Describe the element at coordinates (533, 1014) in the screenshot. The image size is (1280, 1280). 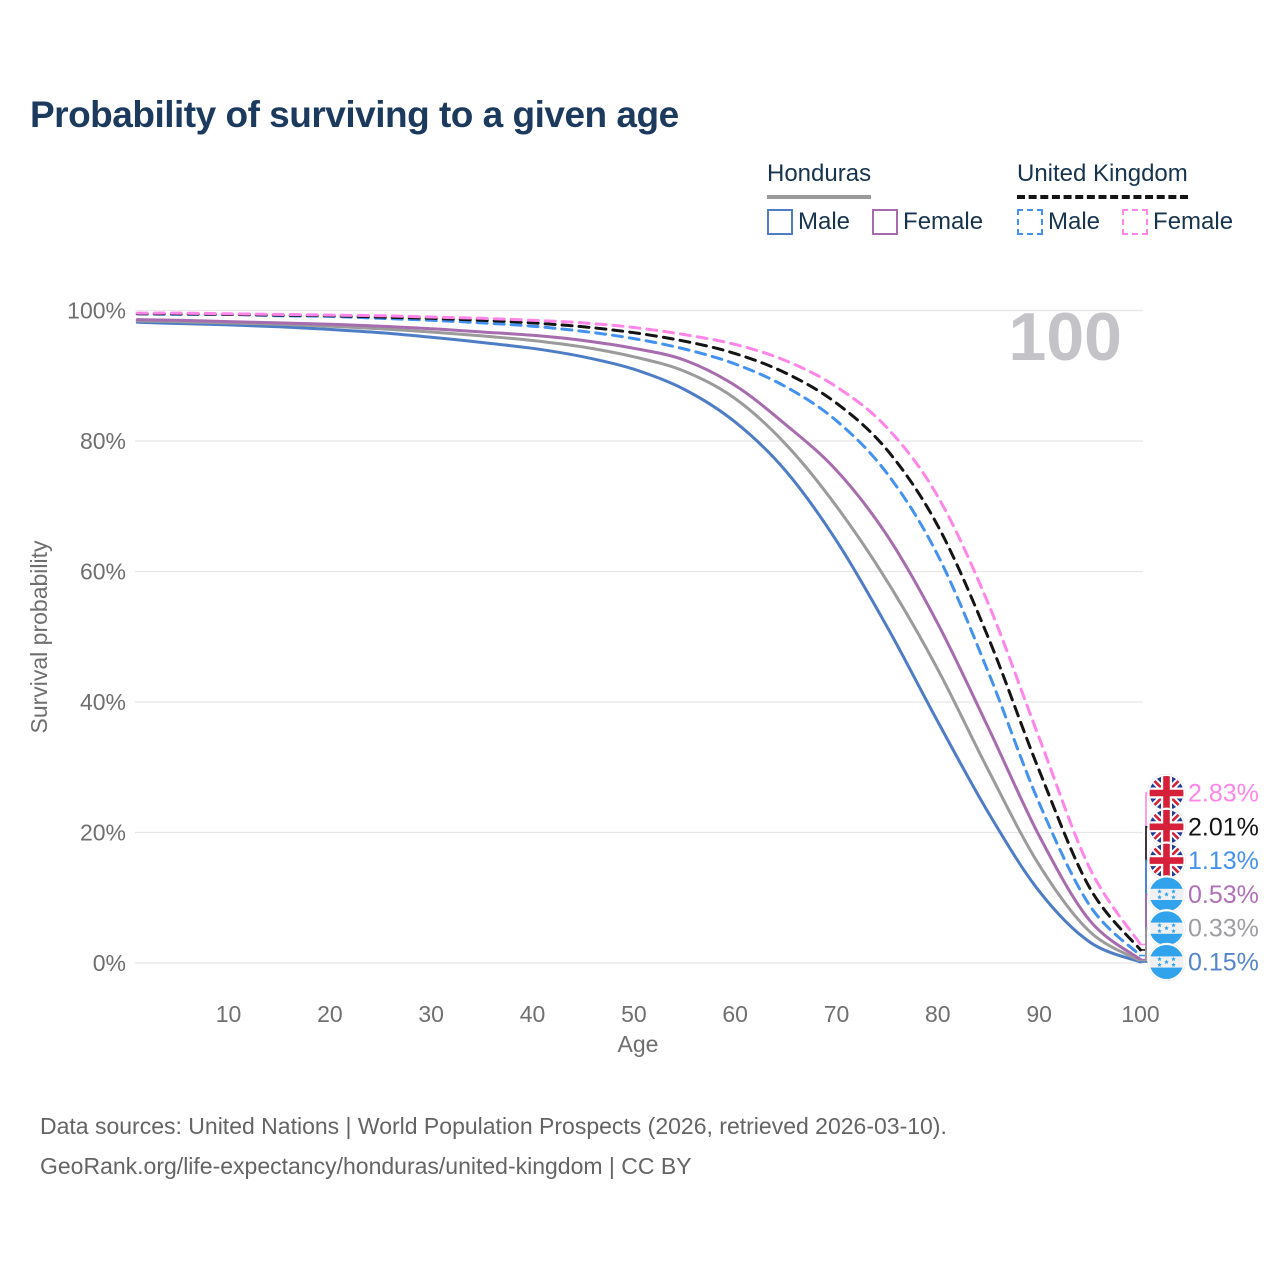
I see `x-tick-40: 40` at that location.